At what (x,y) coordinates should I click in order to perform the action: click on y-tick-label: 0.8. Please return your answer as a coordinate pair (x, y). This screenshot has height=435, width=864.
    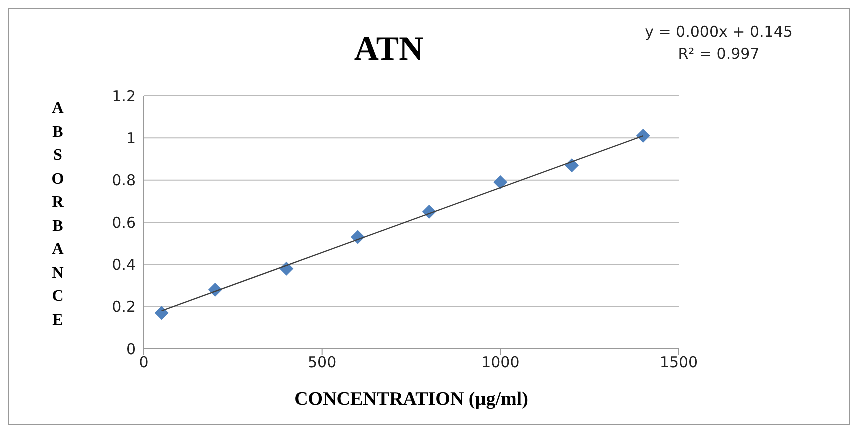
    Looking at the image, I should click on (124, 181).